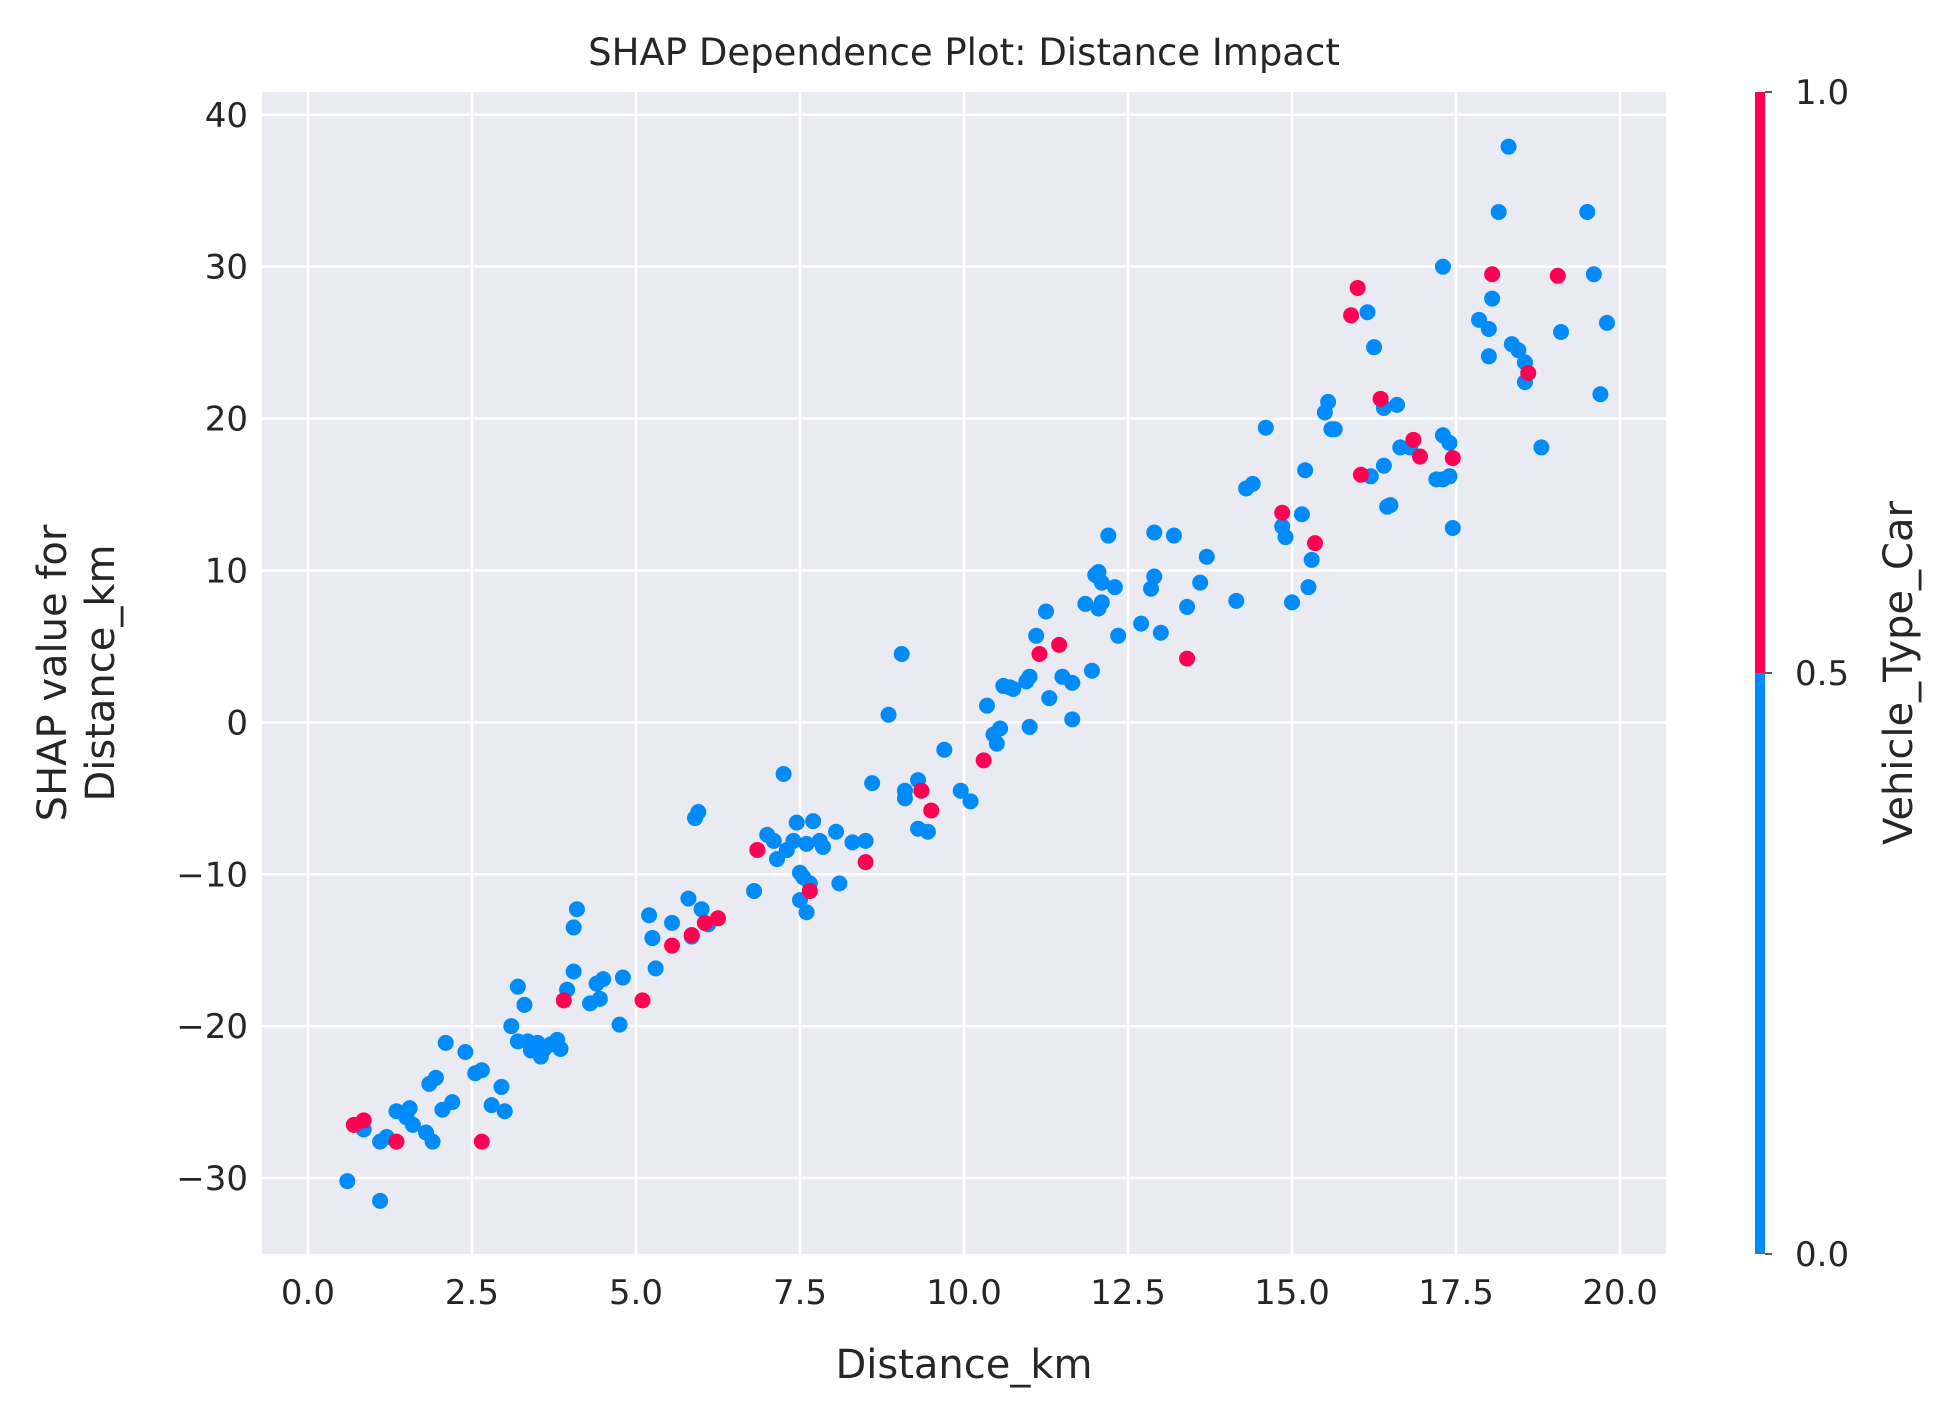 Image resolution: width=1948 pixels, height=1419 pixels. What do you see at coordinates (1128, 1293) in the screenshot?
I see `x-tick-label: 12.5` at bounding box center [1128, 1293].